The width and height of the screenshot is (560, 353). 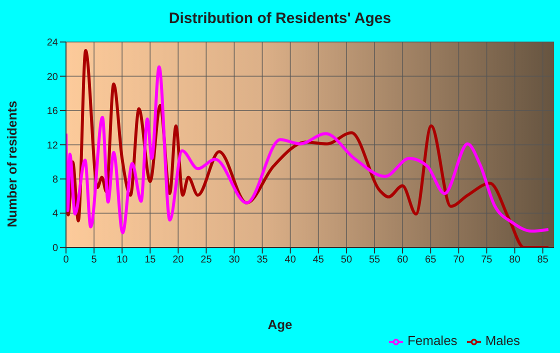 What do you see at coordinates (346, 260) in the screenshot?
I see `x-tick-label: 50` at bounding box center [346, 260].